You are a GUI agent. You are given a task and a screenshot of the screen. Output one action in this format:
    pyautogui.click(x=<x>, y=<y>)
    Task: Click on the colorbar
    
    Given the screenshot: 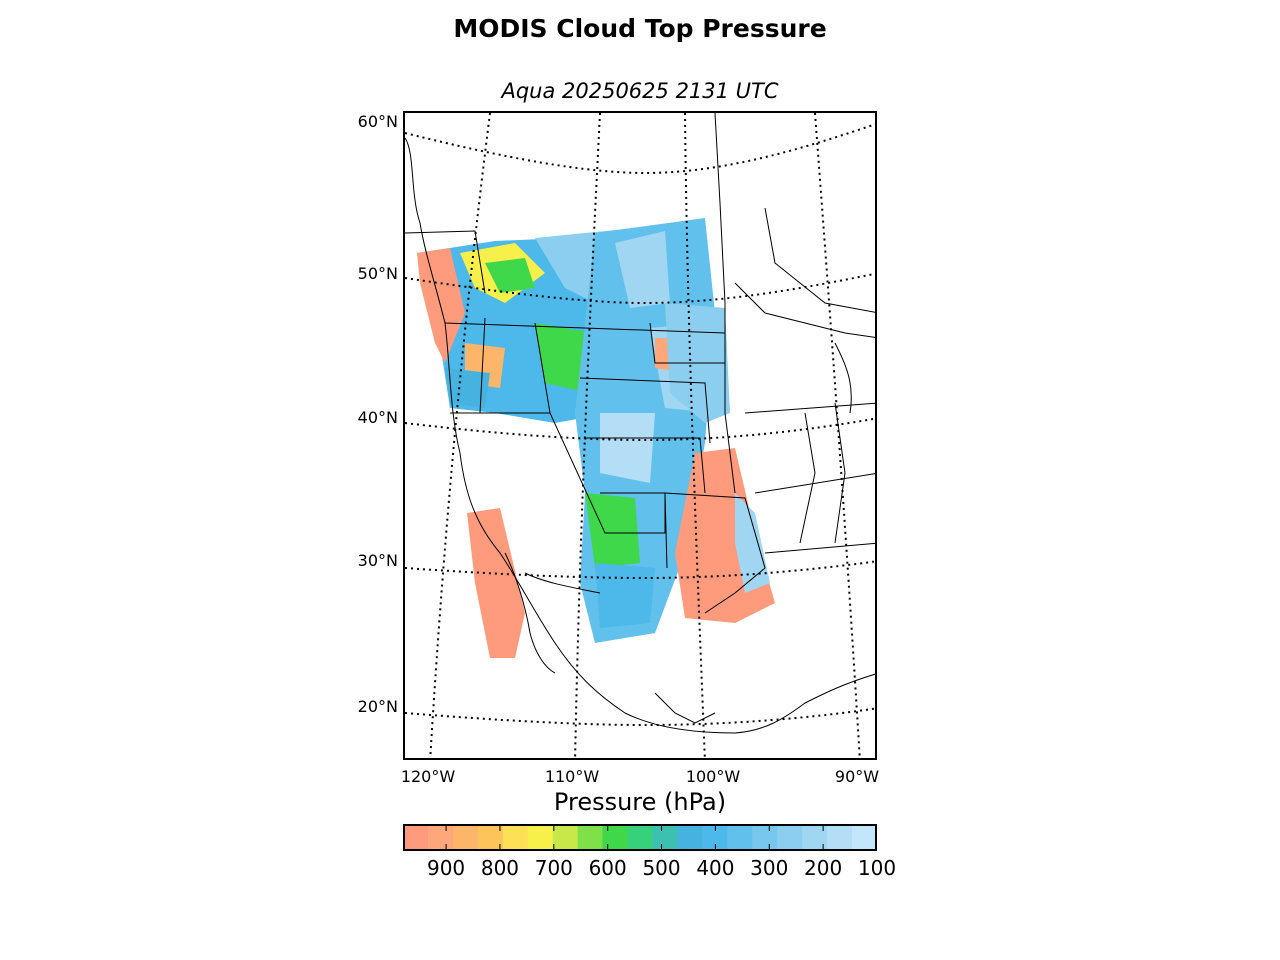 What is the action you would take?
    pyautogui.click(x=640, y=837)
    